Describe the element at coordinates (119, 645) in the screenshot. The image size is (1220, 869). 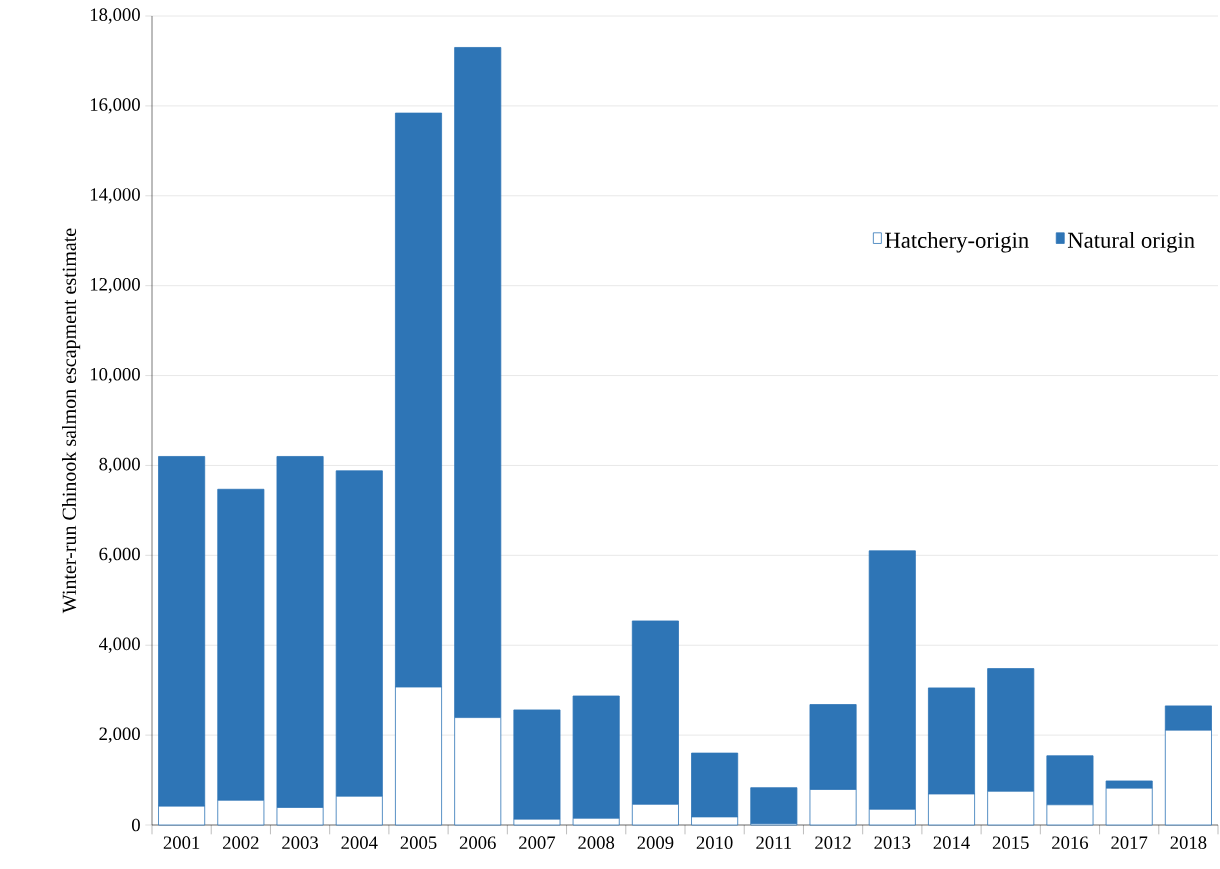
I see `y-tick-label: 4,000` at that location.